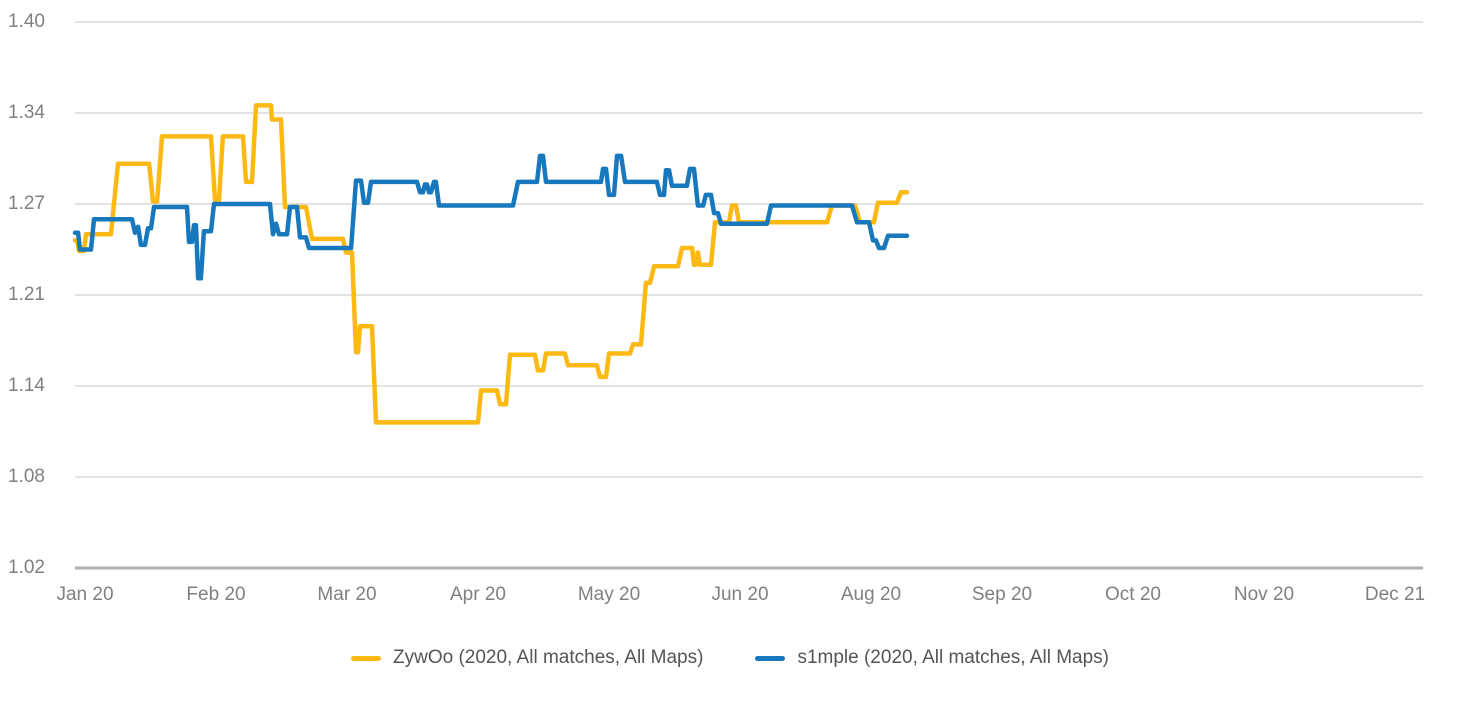 This screenshot has height=701, width=1460. I want to click on legend-item-s1mple: s1mple (2020, All matches, All Maps), so click(932, 658).